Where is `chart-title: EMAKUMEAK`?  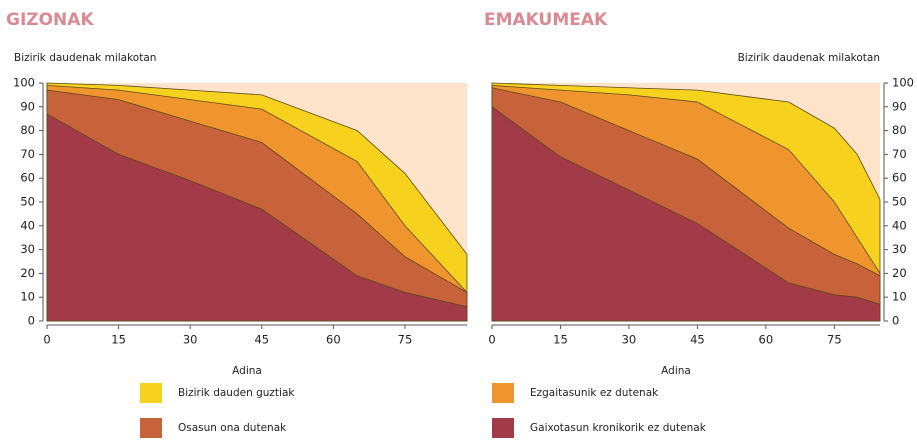 chart-title: EMAKUMEAK is located at coordinates (546, 20).